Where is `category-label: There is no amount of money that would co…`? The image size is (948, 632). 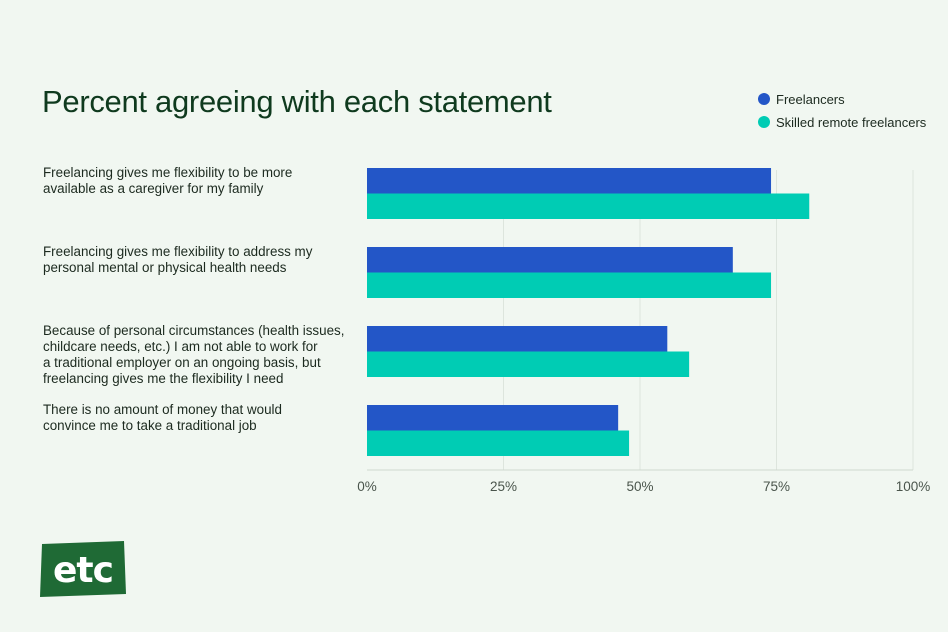
category-label: There is no amount of money that would co… is located at coordinates (203, 418).